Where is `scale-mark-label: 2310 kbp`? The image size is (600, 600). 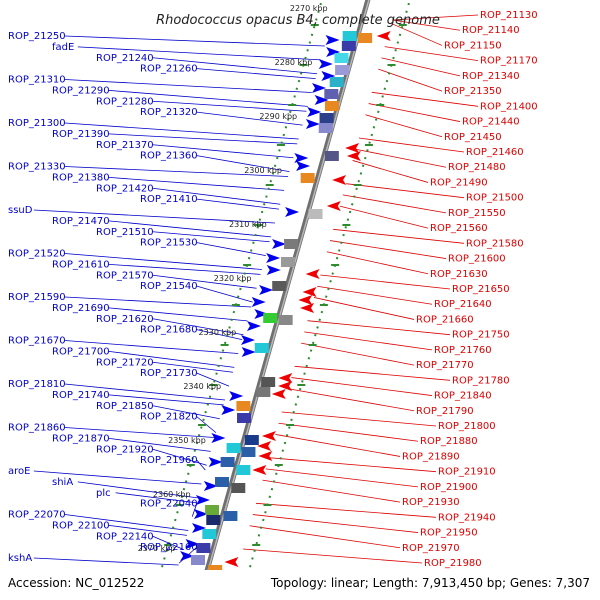 scale-mark-label: 2310 kbp is located at coordinates (248, 224).